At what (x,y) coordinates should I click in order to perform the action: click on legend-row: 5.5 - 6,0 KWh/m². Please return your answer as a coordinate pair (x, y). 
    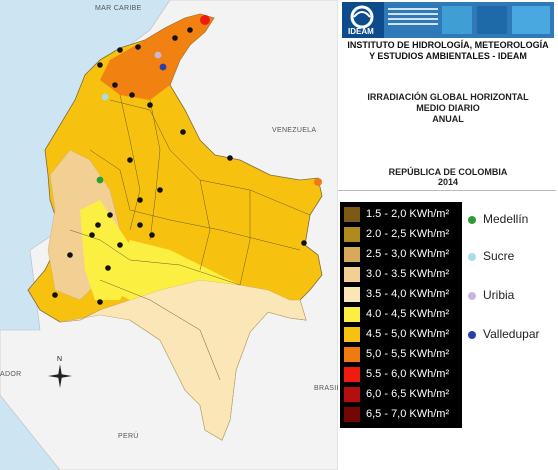
    Looking at the image, I should click on (402, 374).